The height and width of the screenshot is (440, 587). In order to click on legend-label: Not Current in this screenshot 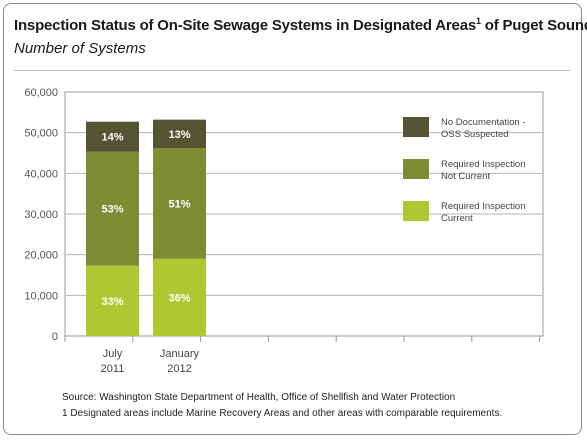, I will do `click(465, 176)`.